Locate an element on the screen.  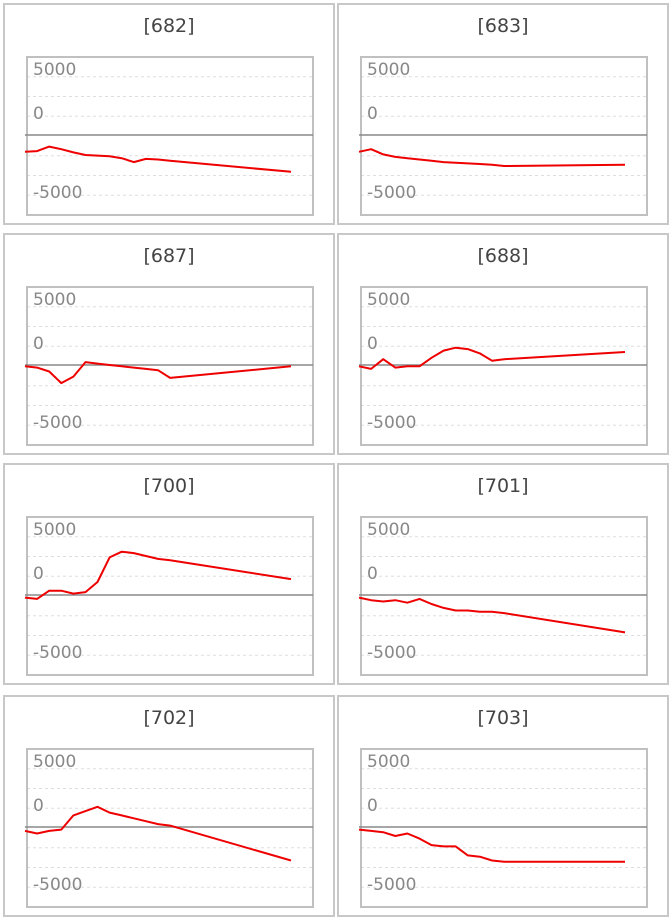
chart-title: [687] is located at coordinates (169, 256).